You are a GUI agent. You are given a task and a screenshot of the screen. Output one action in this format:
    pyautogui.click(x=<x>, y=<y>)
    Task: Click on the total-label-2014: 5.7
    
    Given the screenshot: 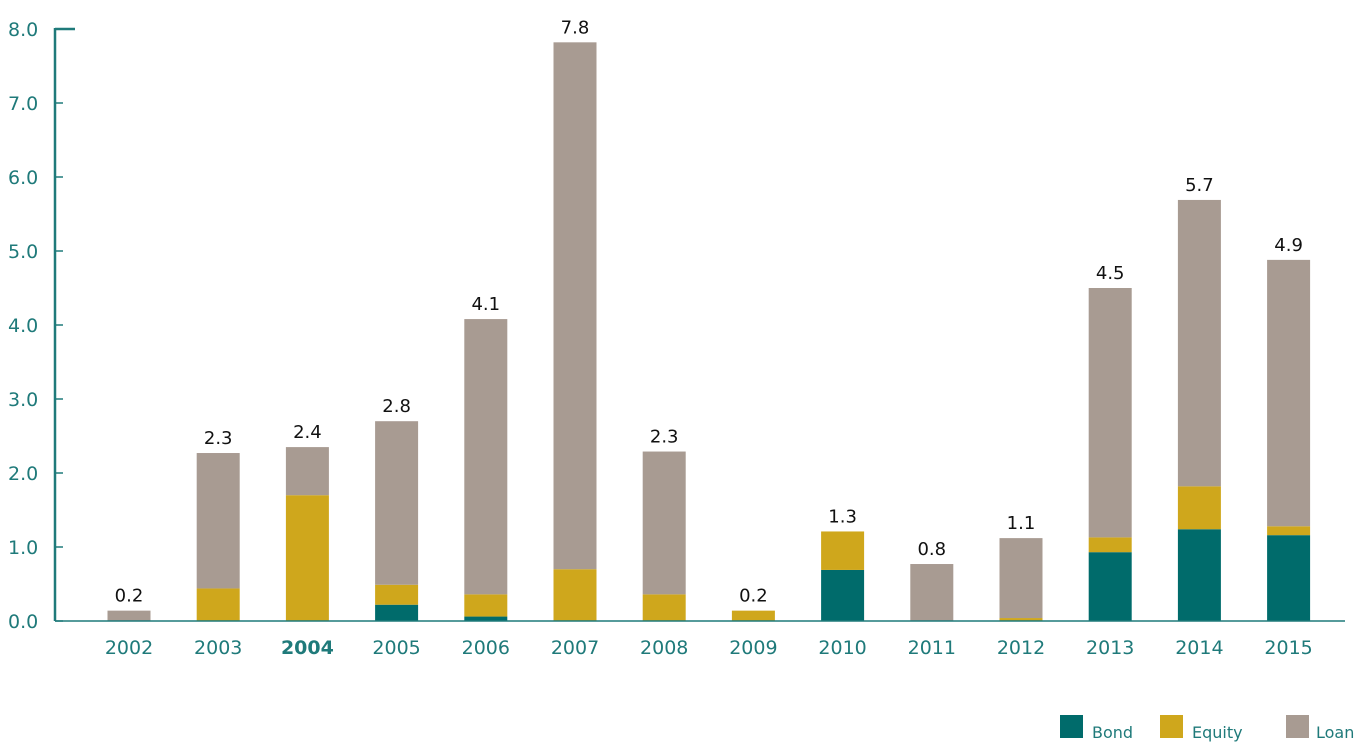 What is the action you would take?
    pyautogui.click(x=1199, y=185)
    